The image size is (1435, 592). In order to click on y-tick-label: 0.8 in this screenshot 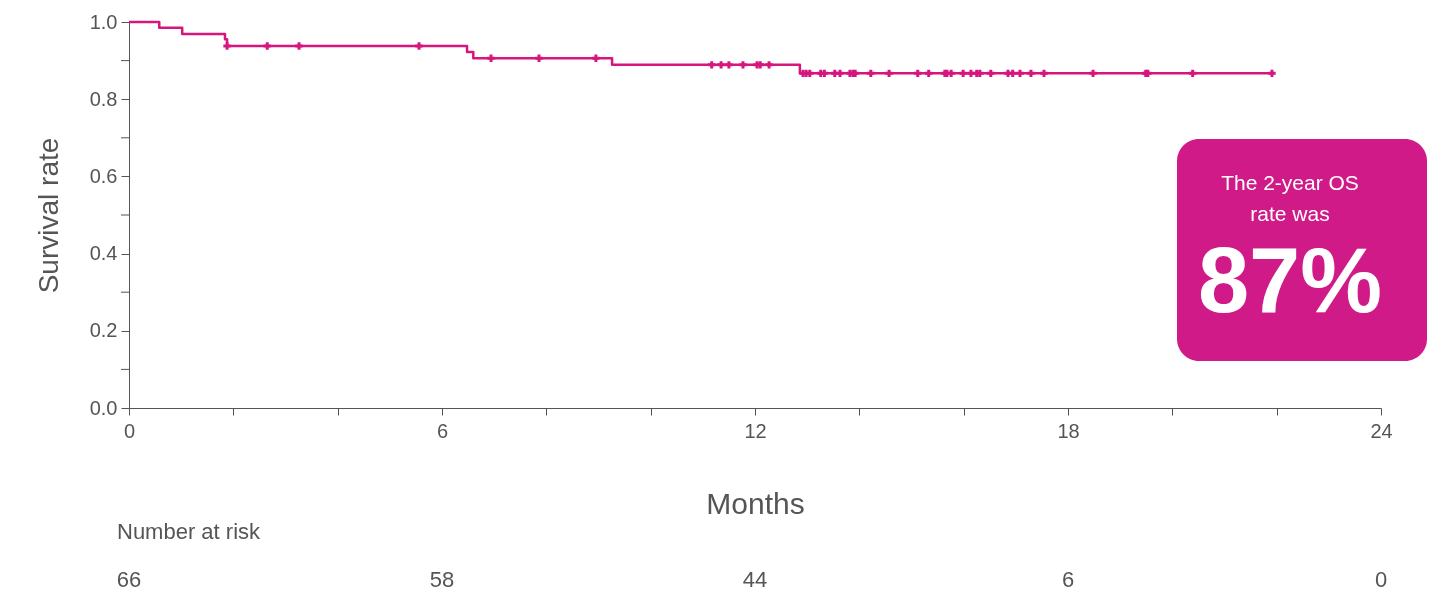, I will do `click(103, 98)`.